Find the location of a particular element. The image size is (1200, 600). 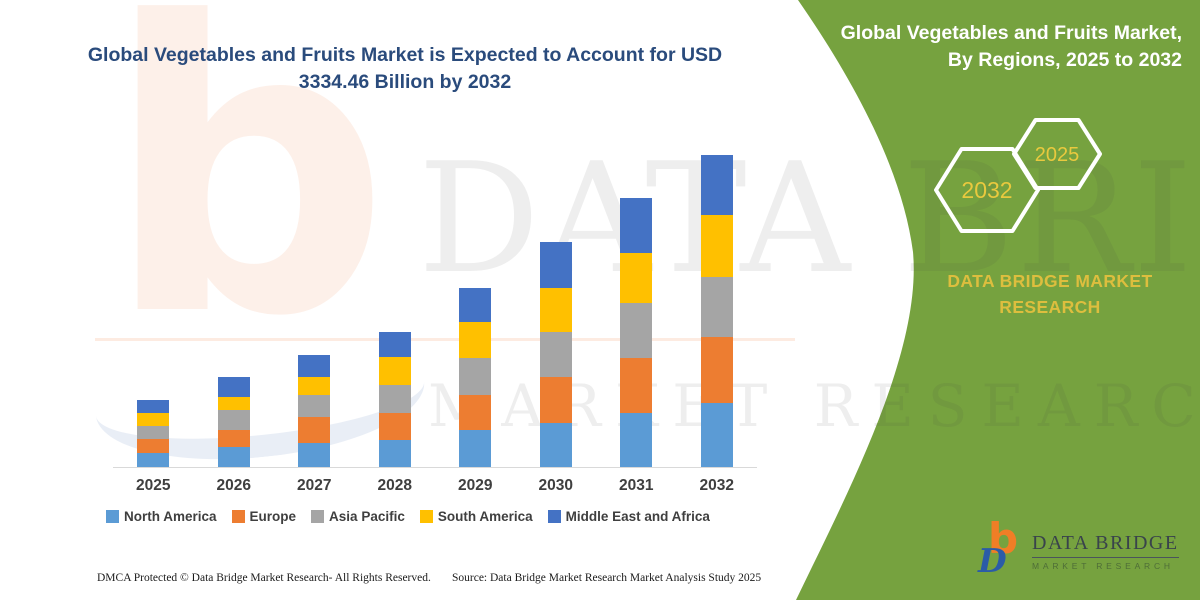

legend-marker-asia-pacific is located at coordinates (318, 516).